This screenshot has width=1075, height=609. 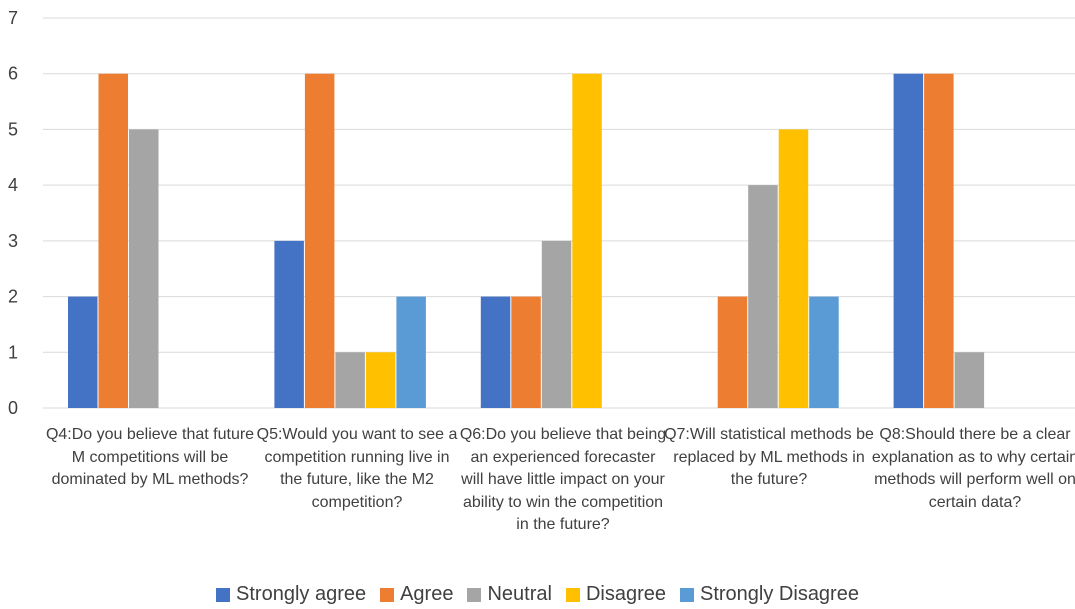 I want to click on legend-item: Strongly Disagree, so click(x=769, y=594).